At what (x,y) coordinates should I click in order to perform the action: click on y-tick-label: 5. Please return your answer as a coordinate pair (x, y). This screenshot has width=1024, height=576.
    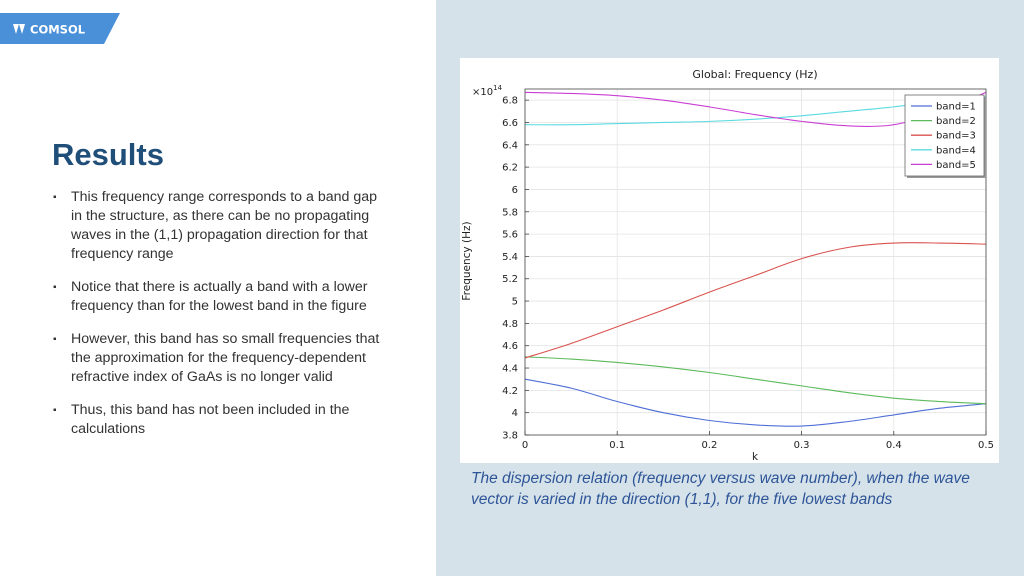
    Looking at the image, I should click on (515, 302).